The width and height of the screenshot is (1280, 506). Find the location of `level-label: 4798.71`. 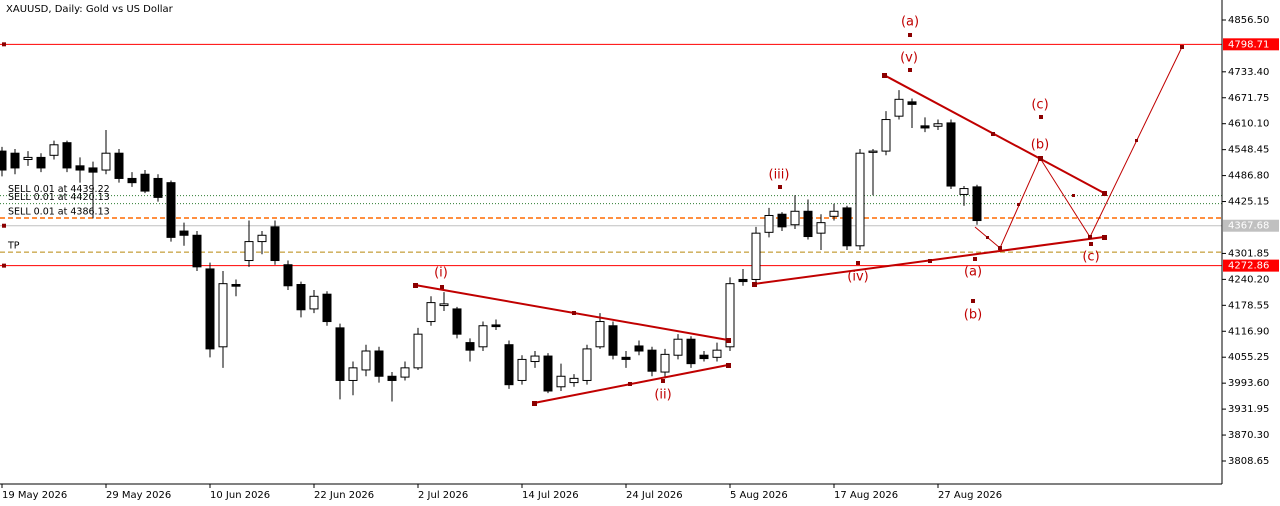

level-label: 4798.71 is located at coordinates (1248, 44).